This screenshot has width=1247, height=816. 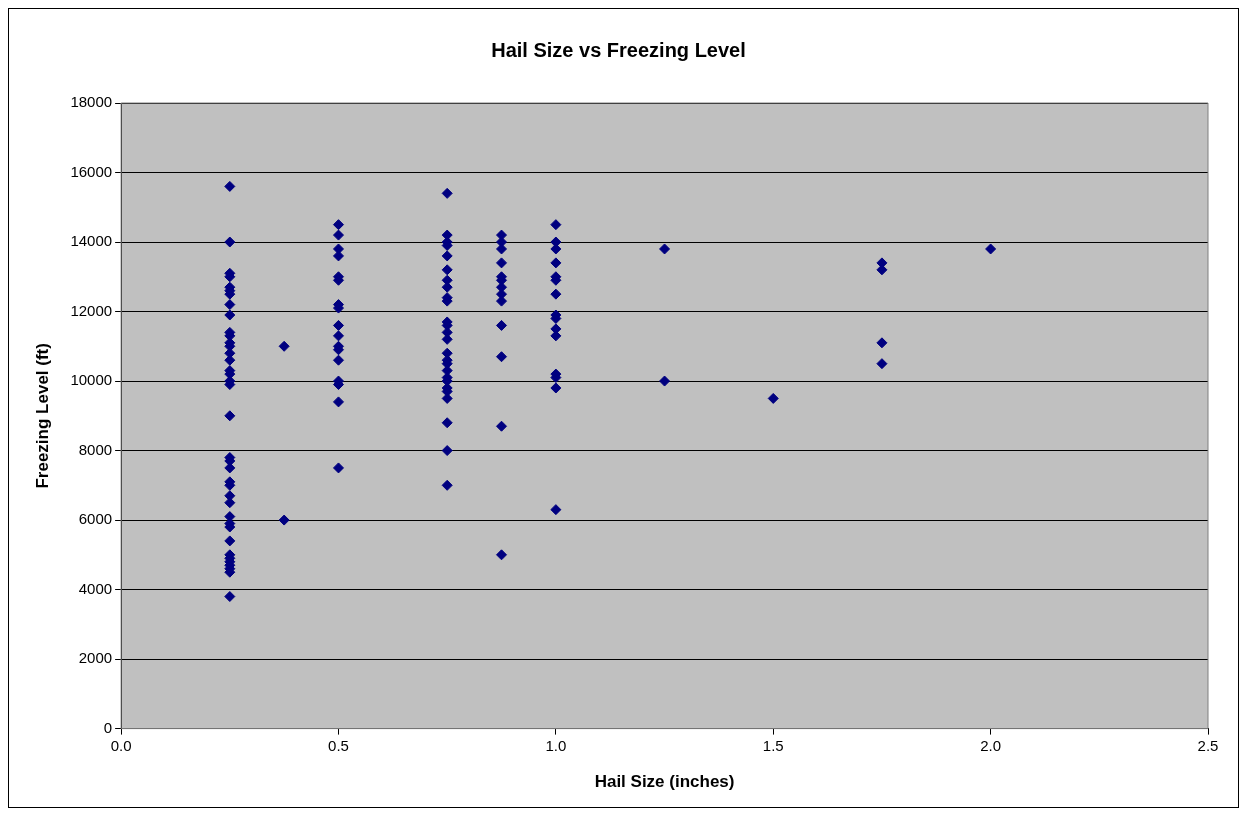 I want to click on x-tick-label: 0.0, so click(x=121, y=745).